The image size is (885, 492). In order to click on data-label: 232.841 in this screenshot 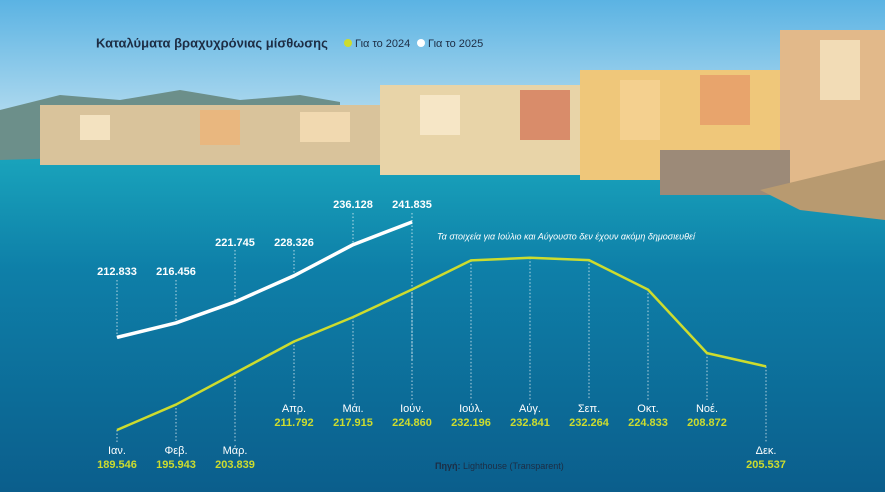, I will do `click(530, 423)`.